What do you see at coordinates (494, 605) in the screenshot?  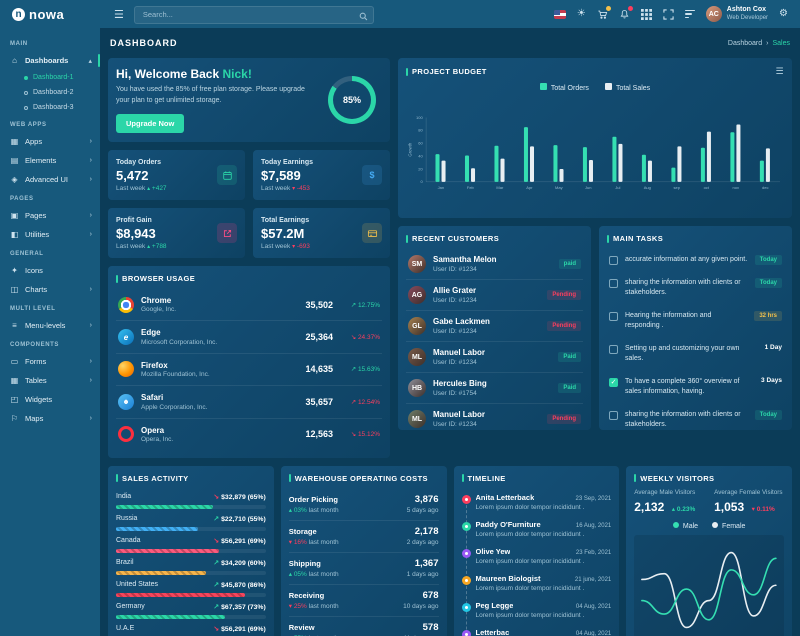 I see `timeline-name: Peg Legge` at bounding box center [494, 605].